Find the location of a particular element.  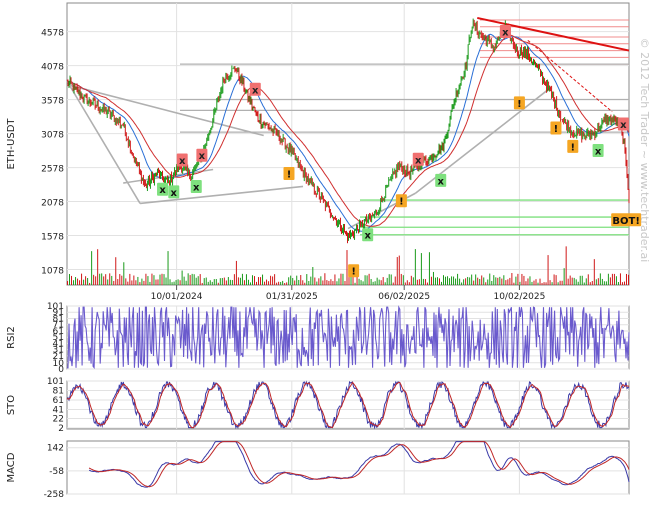

y-tick-label: 31 is located at coordinates (58, 351).